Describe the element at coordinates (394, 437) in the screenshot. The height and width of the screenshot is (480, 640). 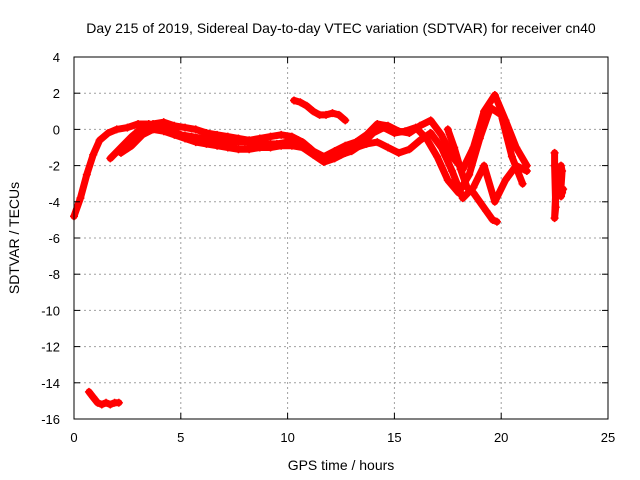
I see `x-tick-label: 15` at that location.